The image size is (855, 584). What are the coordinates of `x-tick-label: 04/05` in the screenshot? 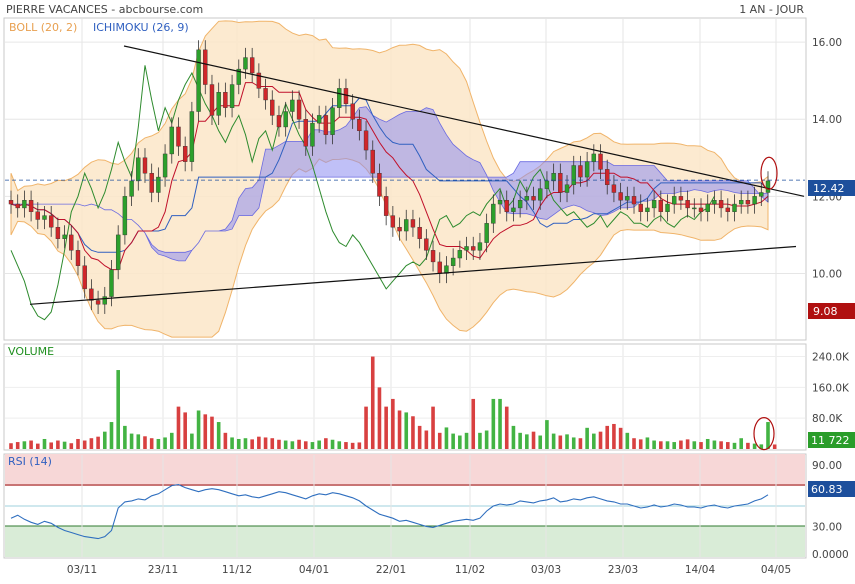 It's located at (776, 570).